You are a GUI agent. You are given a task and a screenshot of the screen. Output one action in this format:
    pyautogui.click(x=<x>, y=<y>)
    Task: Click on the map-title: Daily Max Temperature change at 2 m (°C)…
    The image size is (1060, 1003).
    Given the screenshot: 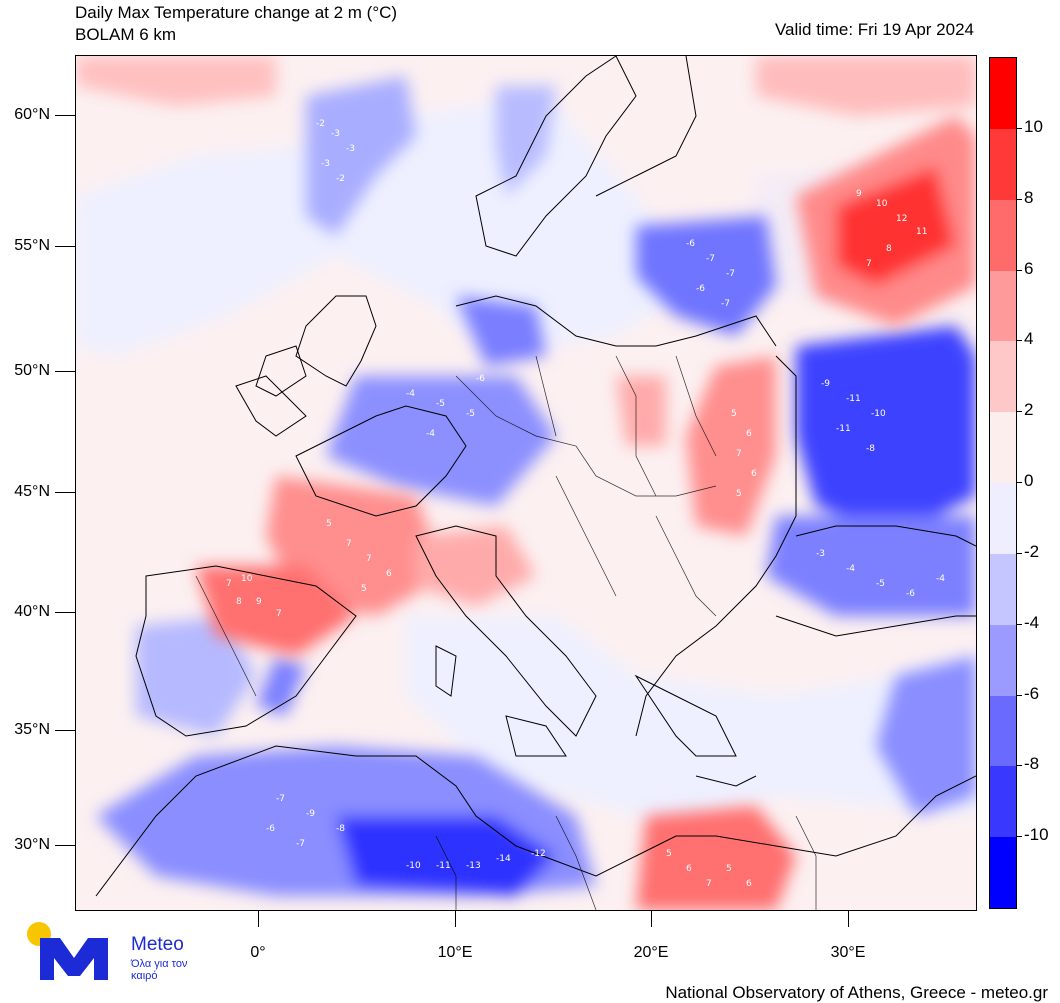 What is the action you would take?
    pyautogui.click(x=236, y=24)
    